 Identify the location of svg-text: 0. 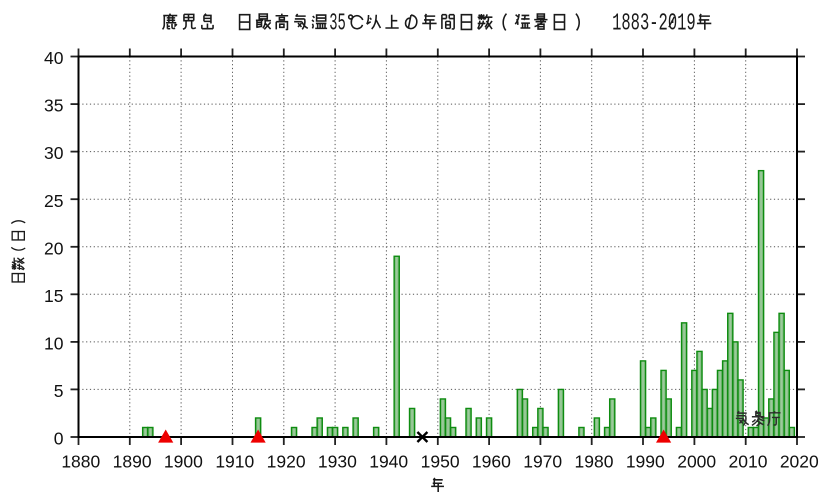
(59, 439).